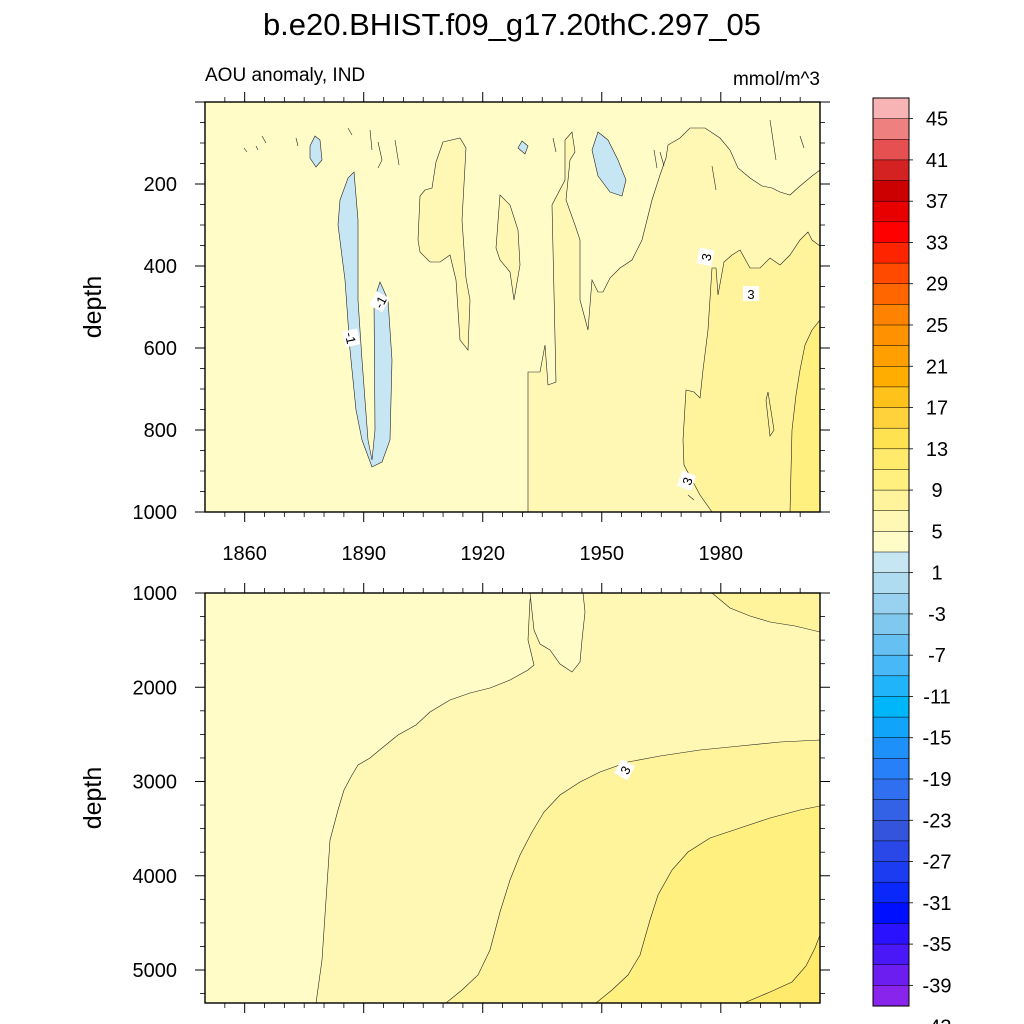  Describe the element at coordinates (557, 633) in the screenshot. I see `lower-contour-light-patch` at that location.